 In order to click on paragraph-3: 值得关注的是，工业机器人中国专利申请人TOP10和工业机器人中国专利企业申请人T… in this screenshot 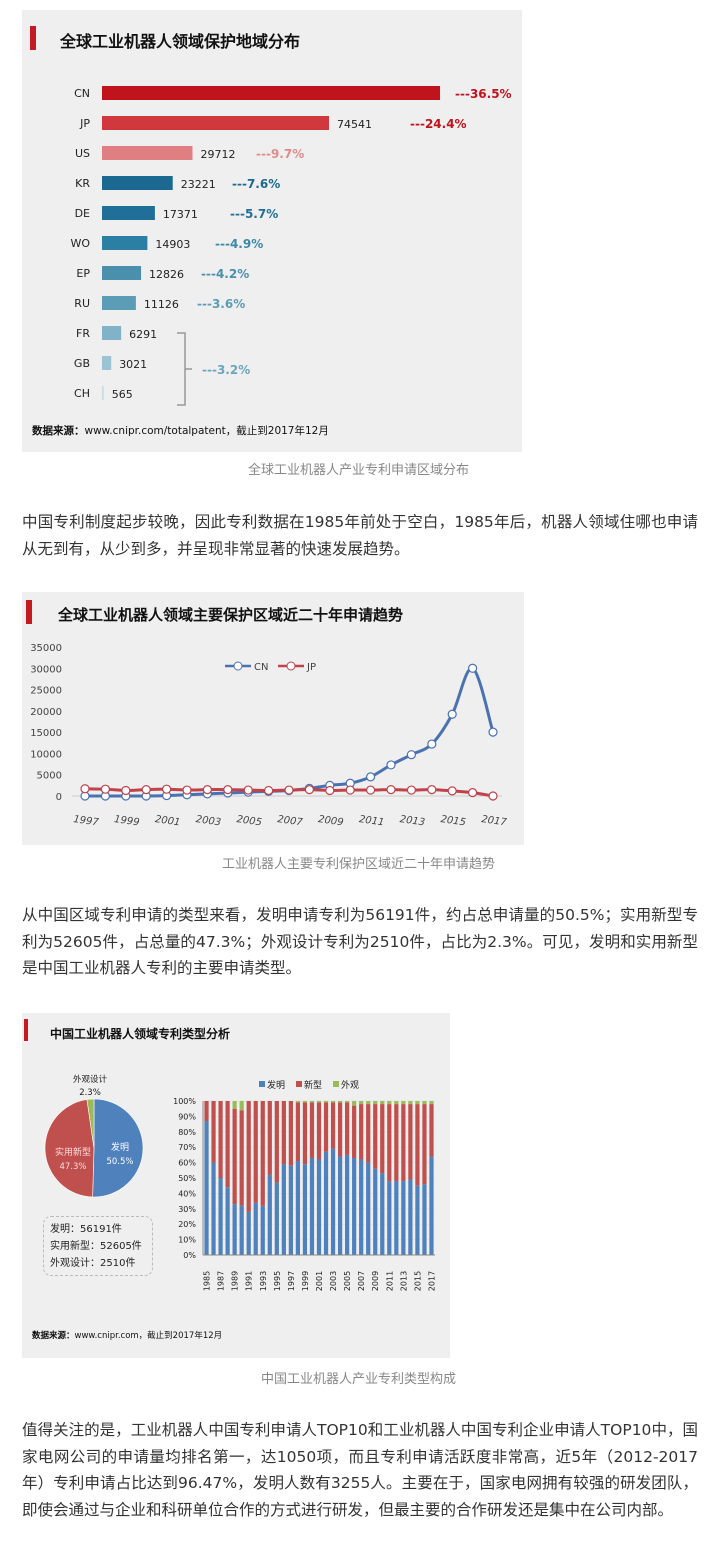, I will do `click(360, 1470)`.